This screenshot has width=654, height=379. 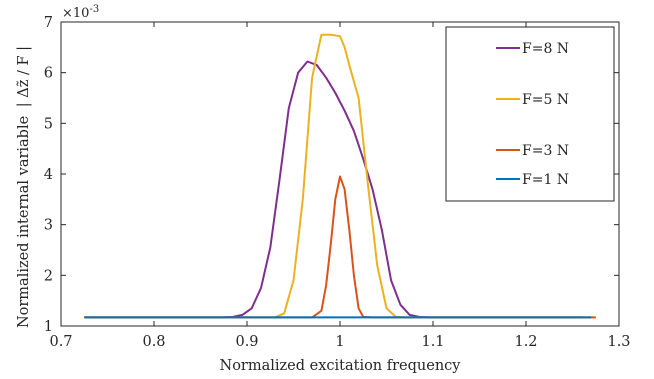 What do you see at coordinates (60, 342) in the screenshot?
I see `x-tick-label: 0.7` at bounding box center [60, 342].